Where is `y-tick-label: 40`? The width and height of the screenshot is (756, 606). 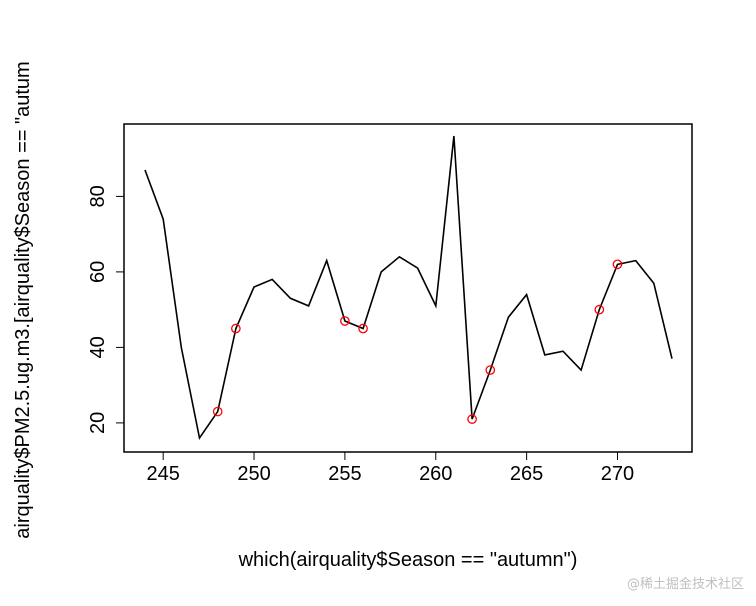
y-tick-label: 40 is located at coordinates (98, 347).